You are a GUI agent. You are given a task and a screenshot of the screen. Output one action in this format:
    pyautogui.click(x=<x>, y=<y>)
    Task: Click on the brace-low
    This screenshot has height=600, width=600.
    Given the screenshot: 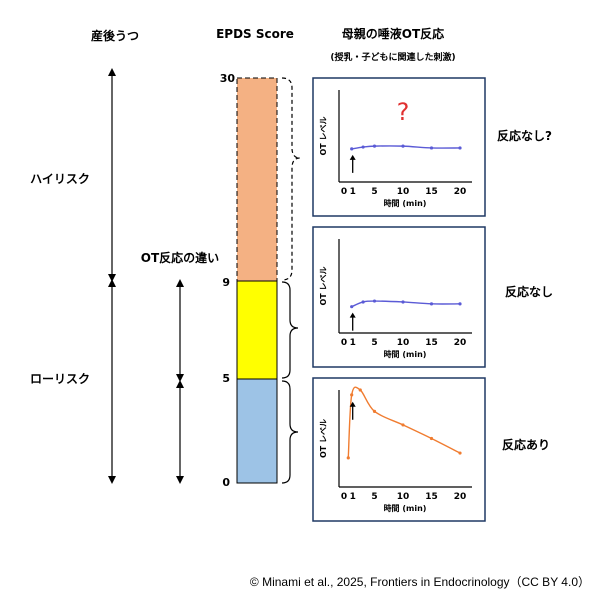 What is the action you would take?
    pyautogui.click(x=290, y=432)
    